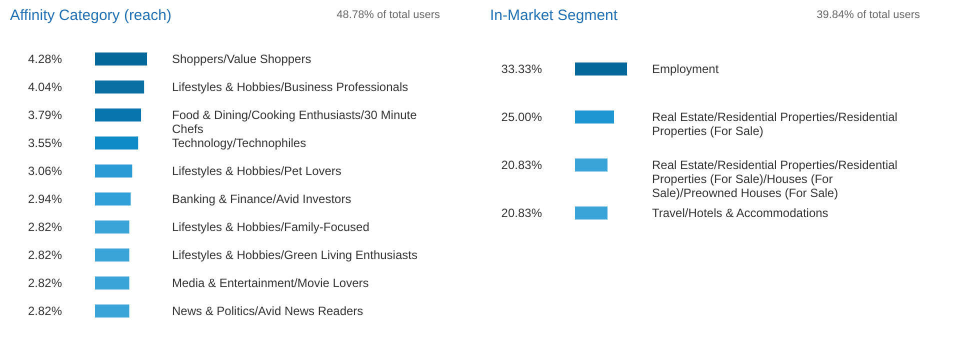 This screenshot has width=953, height=339. I want to click on text: 48.78% of total users, so click(388, 15).